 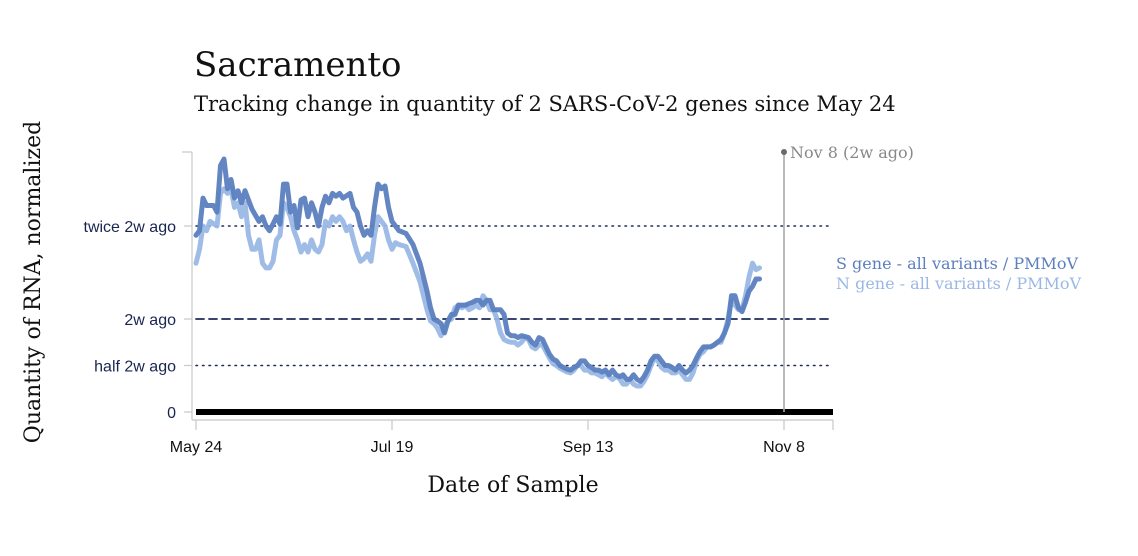 I want to click on annotation: Nov 8 (2w ago), so click(x=847, y=277).